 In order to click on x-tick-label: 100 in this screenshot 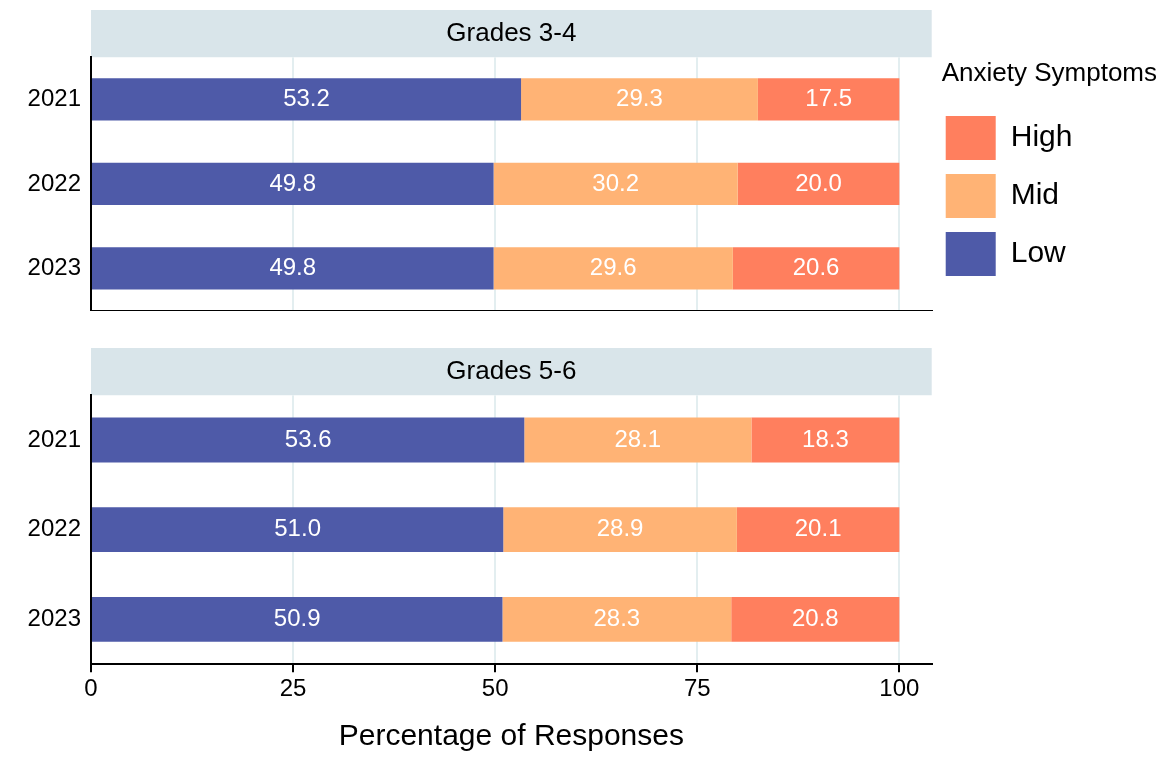, I will do `click(899, 688)`.